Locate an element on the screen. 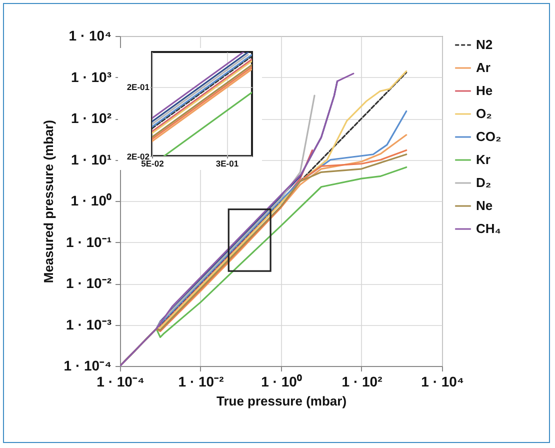  x-tick-label: 5E-02 is located at coordinates (152, 163).